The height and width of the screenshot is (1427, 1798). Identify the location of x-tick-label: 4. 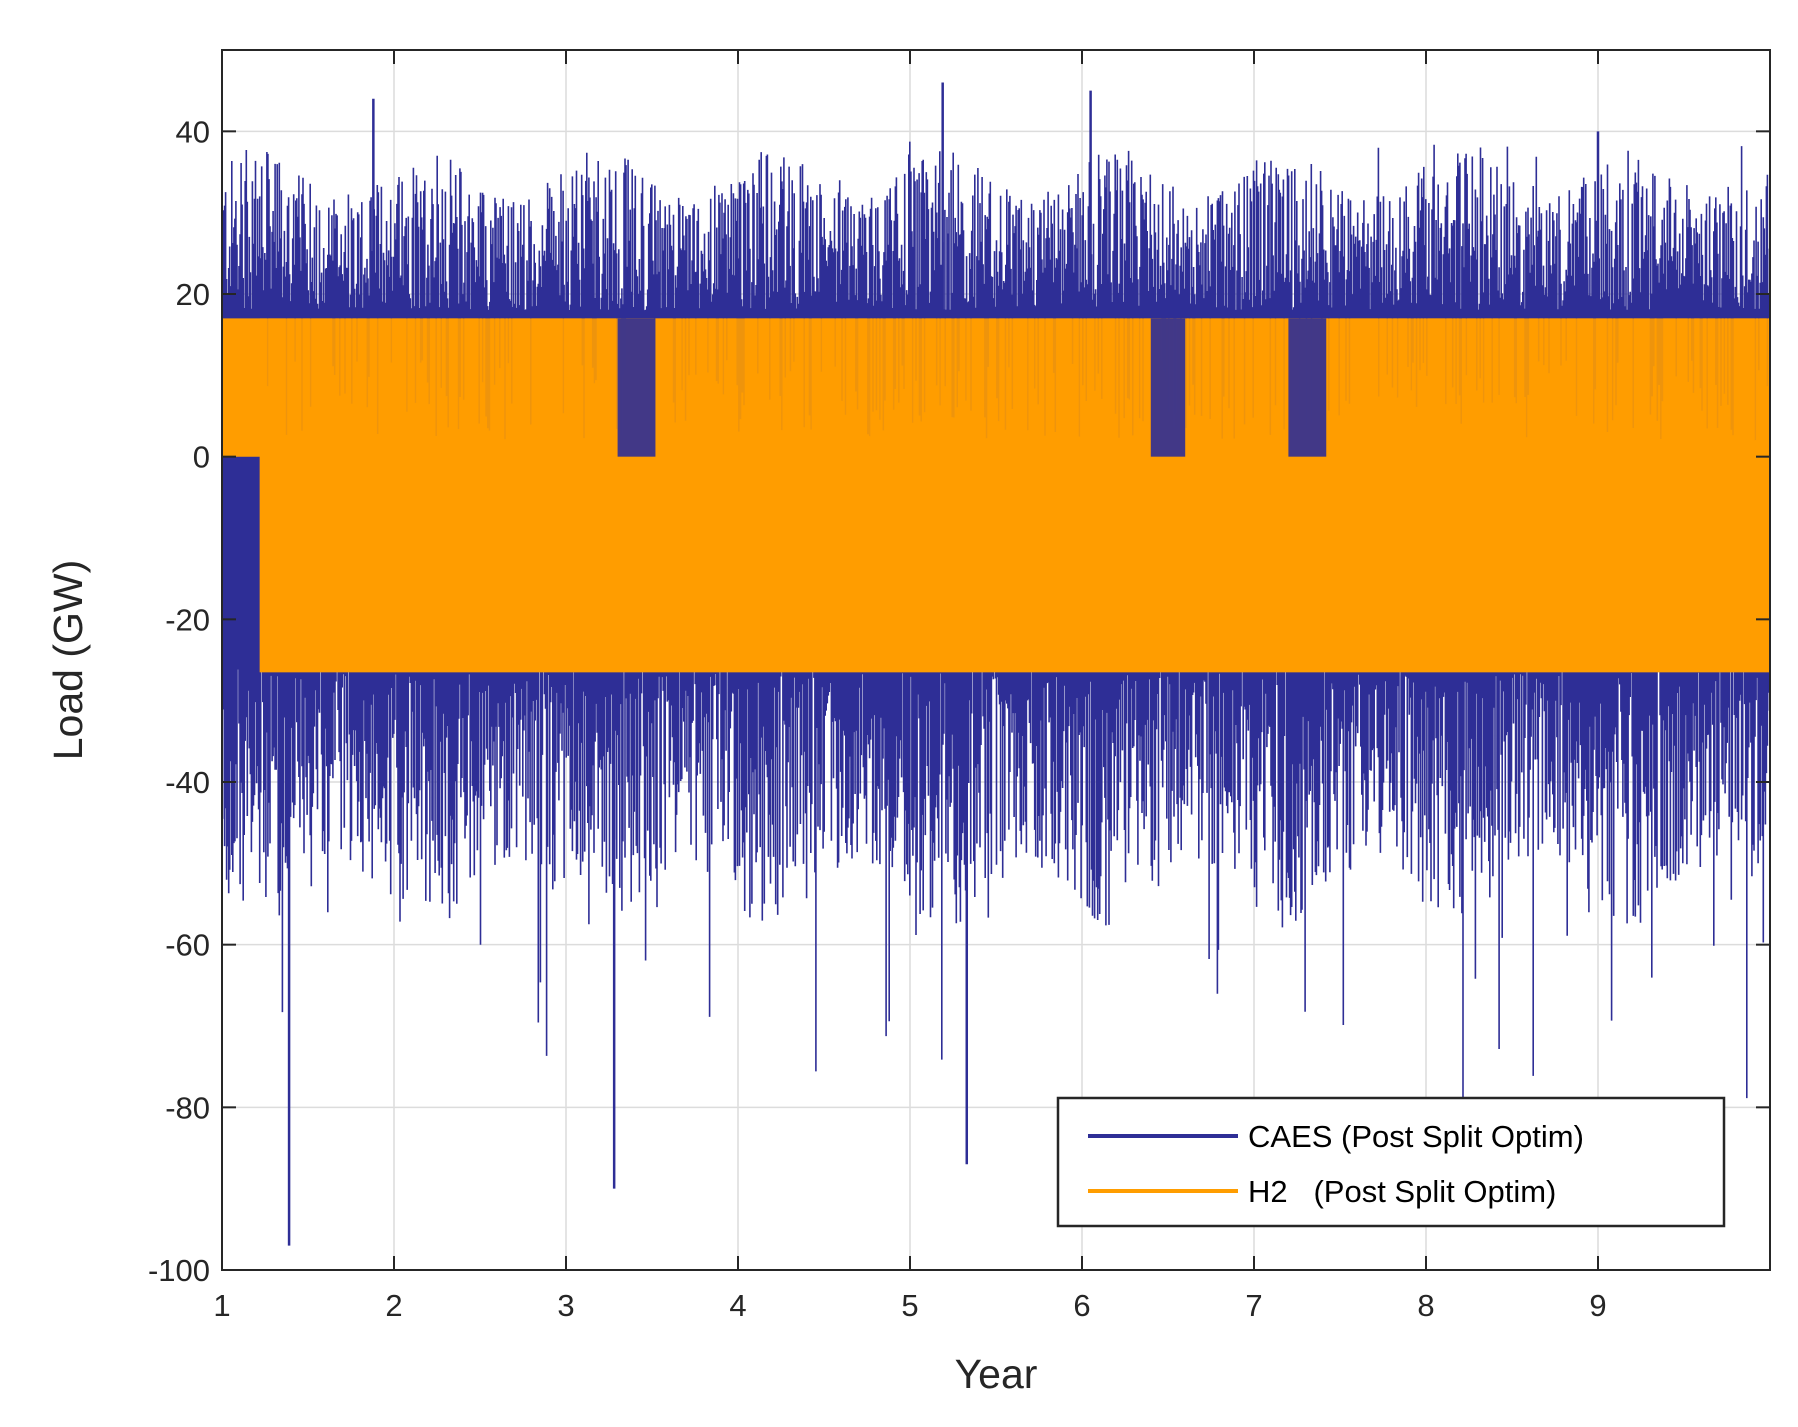
(737, 1305).